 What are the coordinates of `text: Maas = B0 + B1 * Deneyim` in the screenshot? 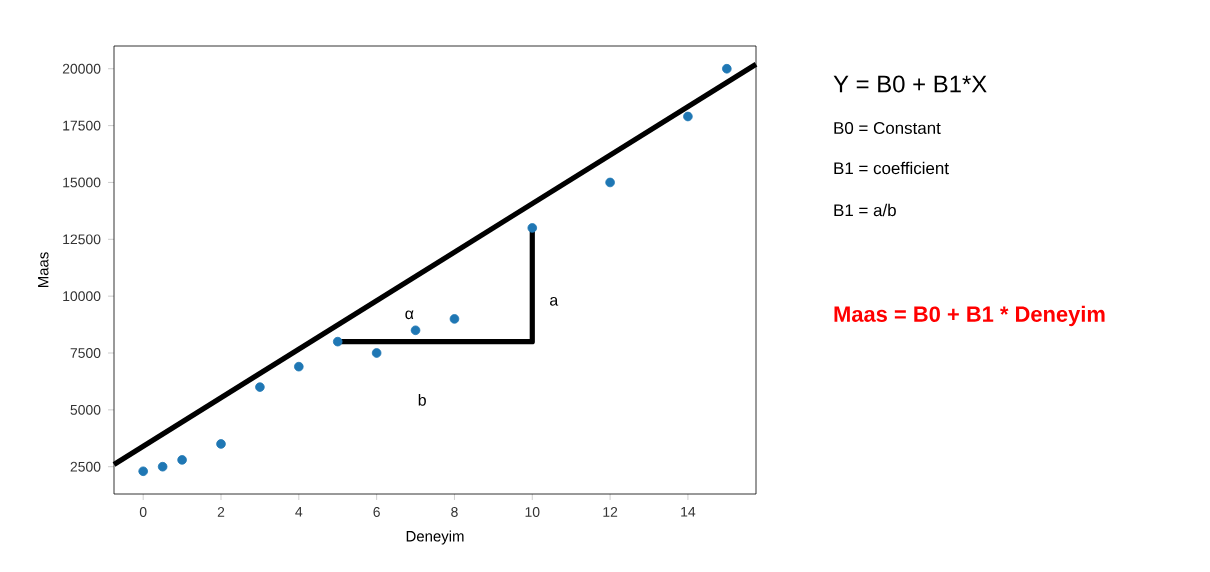 It's located at (969, 316).